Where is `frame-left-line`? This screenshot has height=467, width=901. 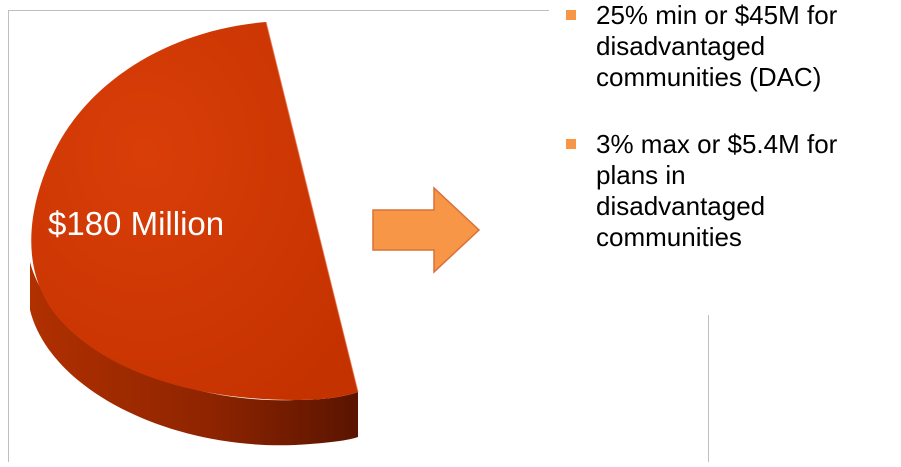 frame-left-line is located at coordinates (8, 236).